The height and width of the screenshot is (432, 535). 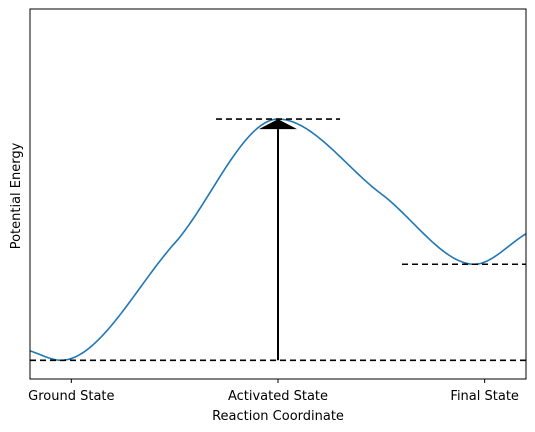 What do you see at coordinates (278, 124) in the screenshot?
I see `activation-arrow-head` at bounding box center [278, 124].